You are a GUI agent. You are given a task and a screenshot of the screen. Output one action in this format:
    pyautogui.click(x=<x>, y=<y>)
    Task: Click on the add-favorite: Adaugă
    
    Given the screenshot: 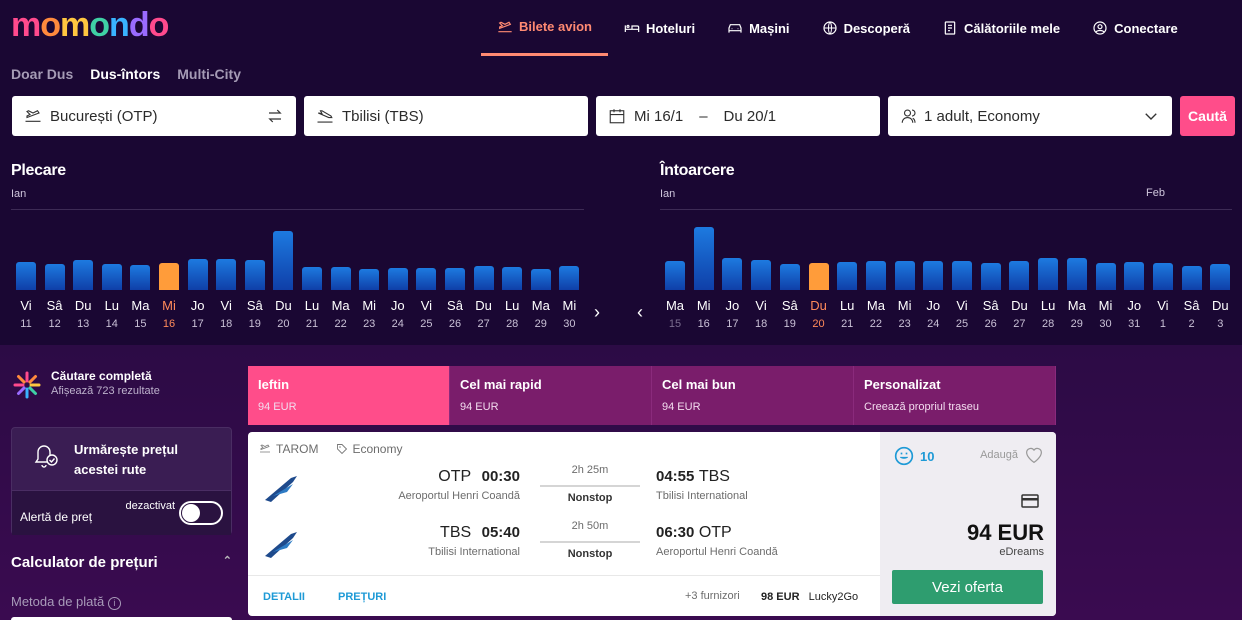 What is the action you would take?
    pyautogui.click(x=1012, y=455)
    